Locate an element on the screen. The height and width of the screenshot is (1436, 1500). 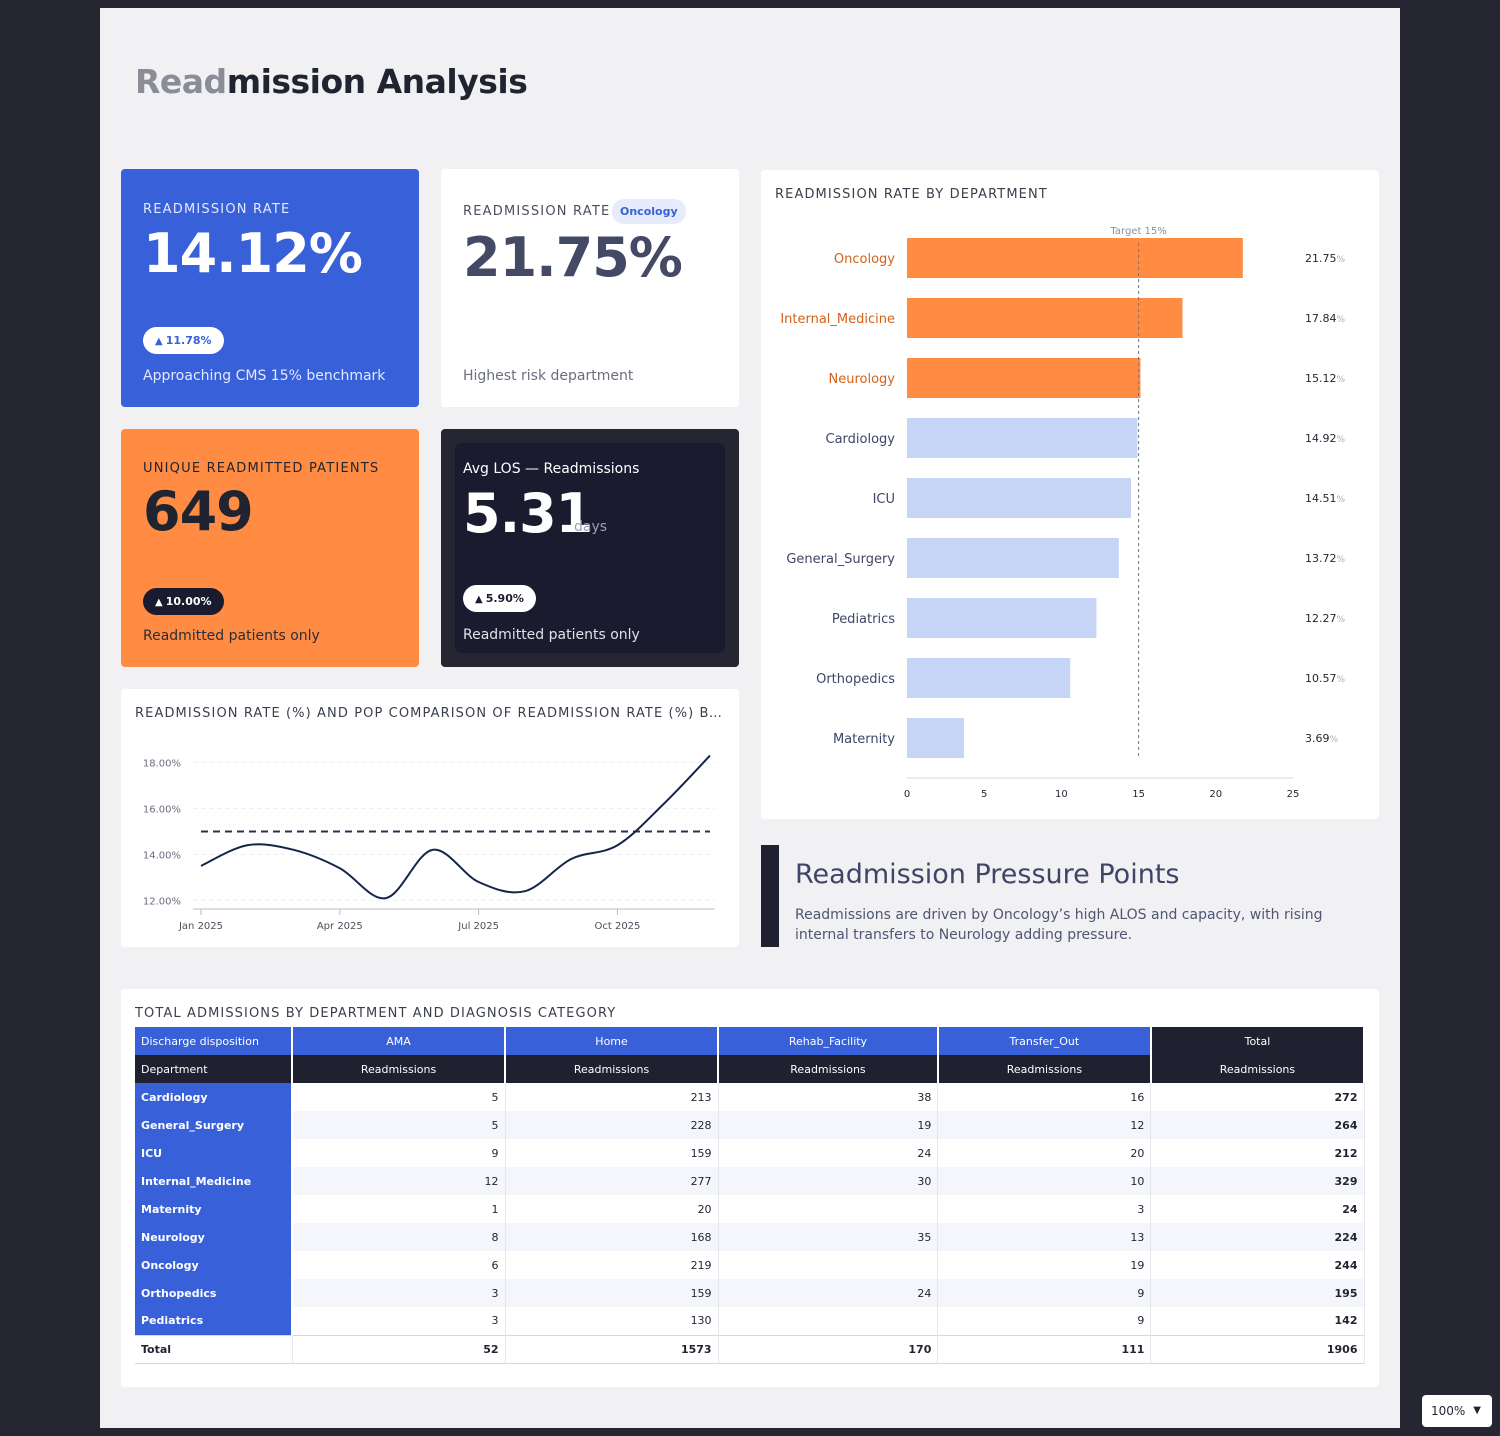
zoom-select: 100% ▼ is located at coordinates (1457, 1411).